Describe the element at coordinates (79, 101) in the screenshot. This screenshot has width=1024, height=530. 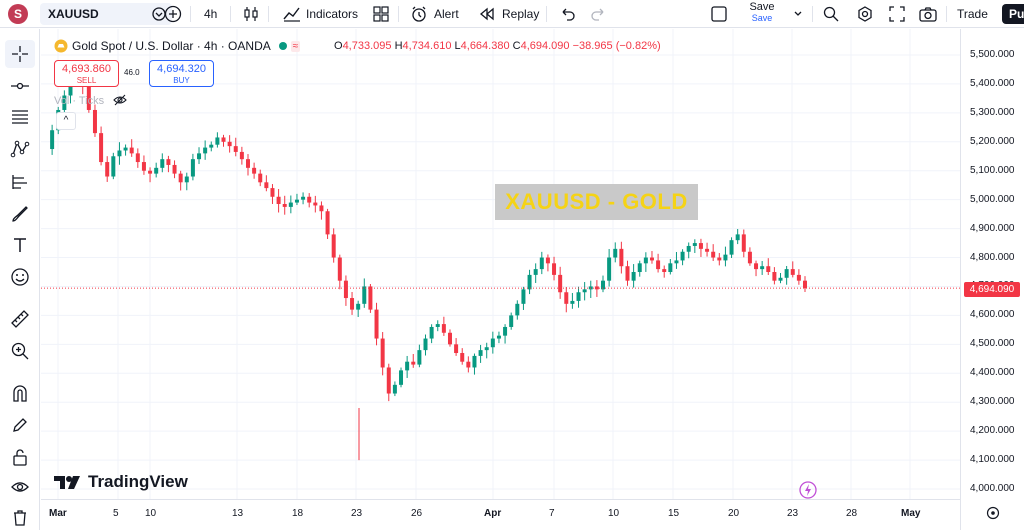
I see `volume-indicator-label: Vol · Ticks` at that location.